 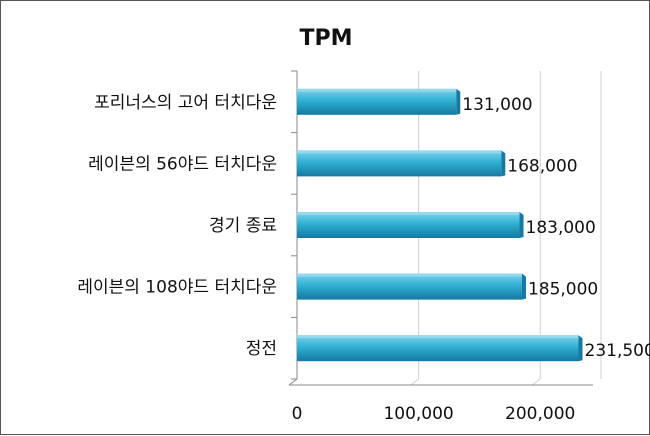 I want to click on category-label: 경기 종료, so click(x=243, y=226).